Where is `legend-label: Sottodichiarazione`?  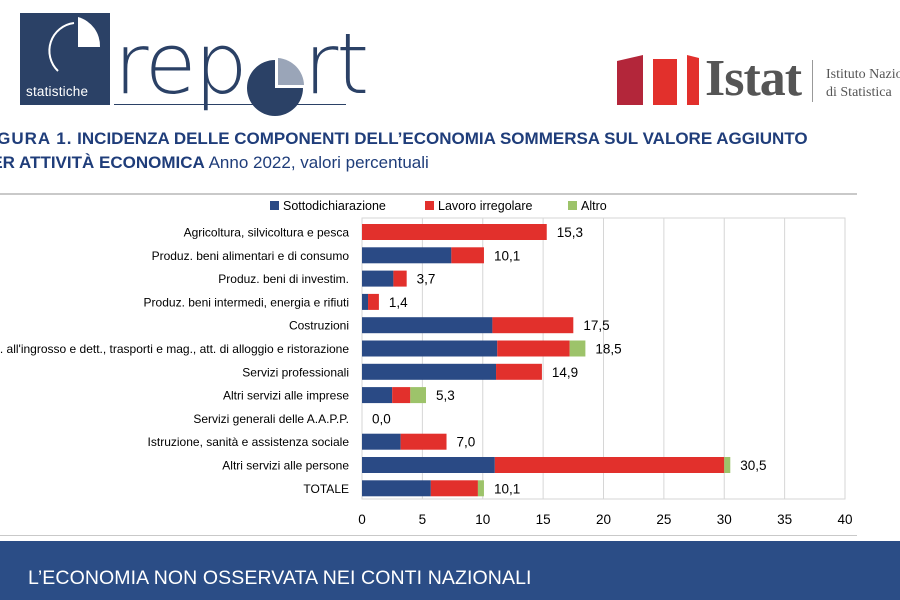
legend-label: Sottodichiarazione is located at coordinates (334, 206).